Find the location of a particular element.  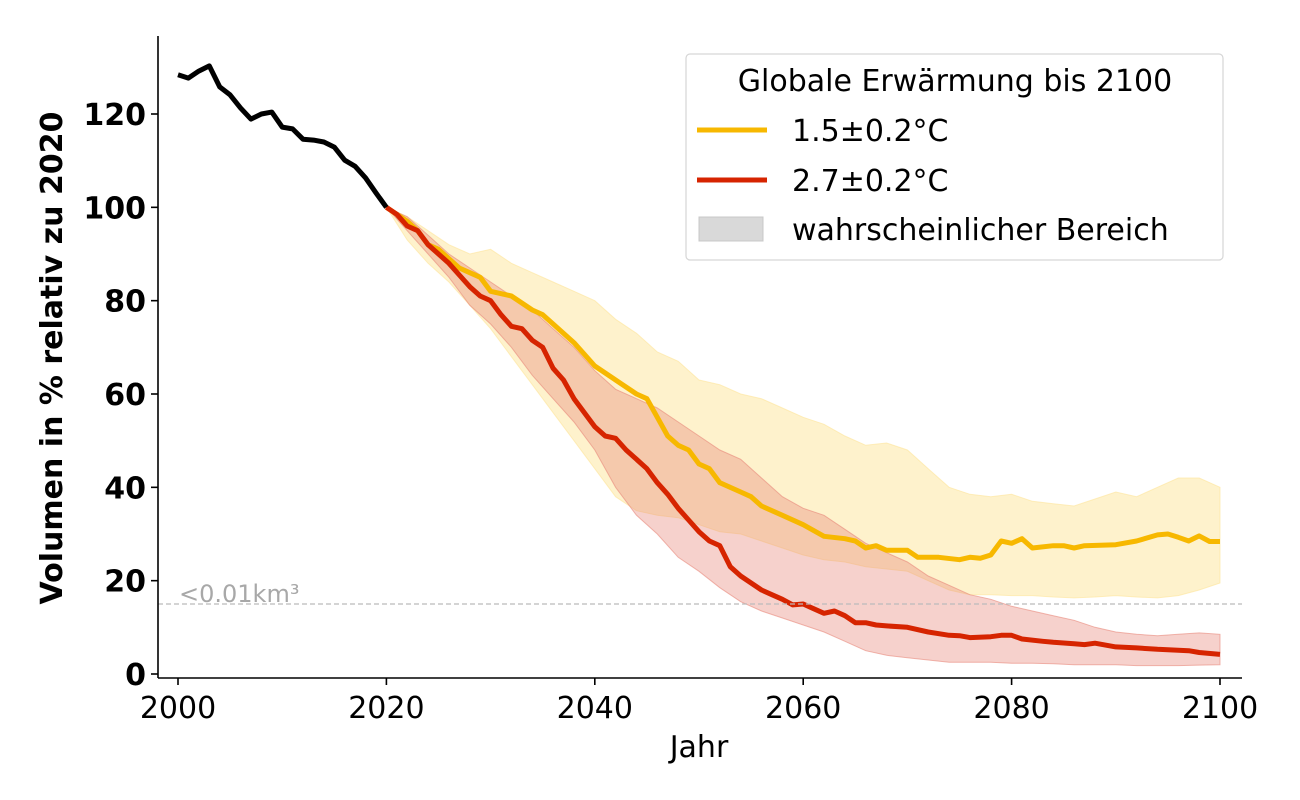

y-tick-label: 80 is located at coordinates (125, 302).